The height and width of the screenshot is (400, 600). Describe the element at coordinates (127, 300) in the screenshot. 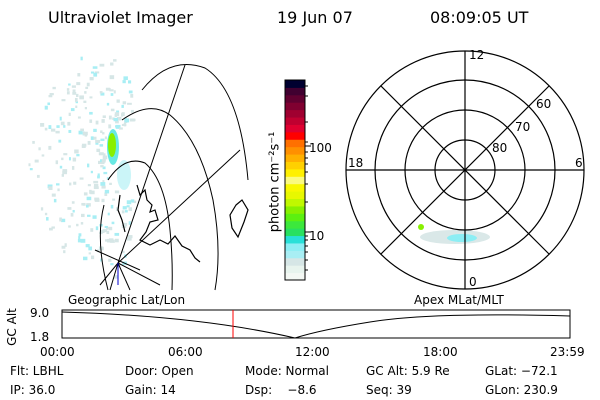

I see `geographic-label: Geographic Lat/Lon` at that location.